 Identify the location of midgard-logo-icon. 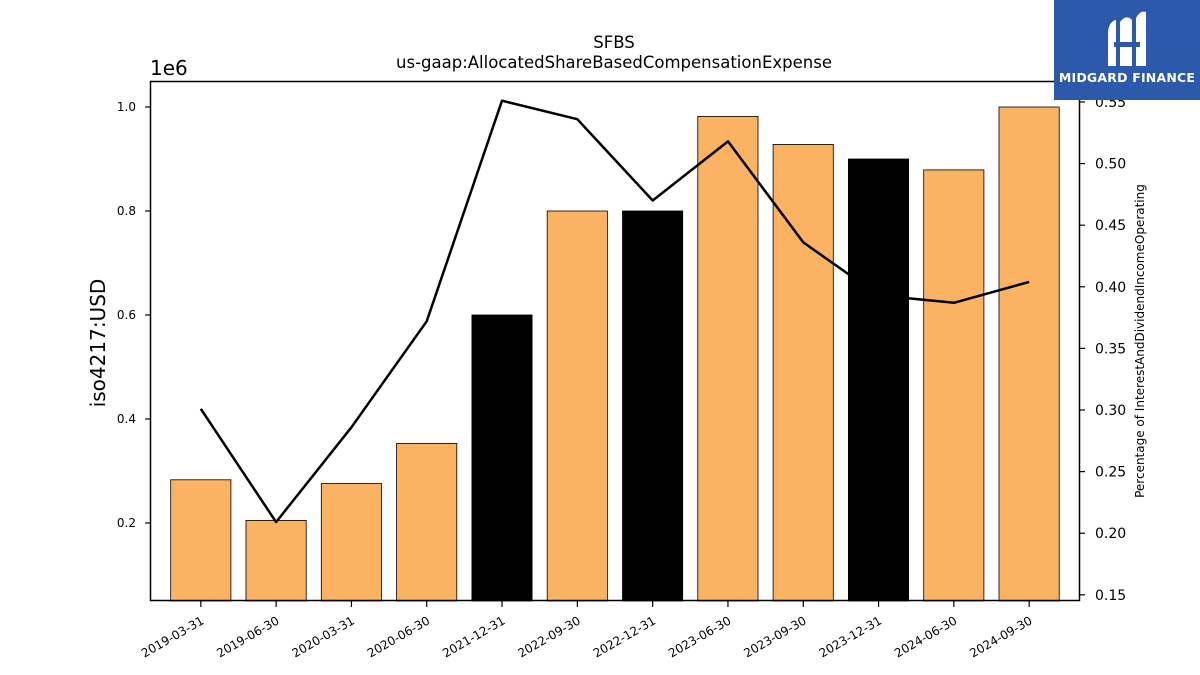
(1127, 39).